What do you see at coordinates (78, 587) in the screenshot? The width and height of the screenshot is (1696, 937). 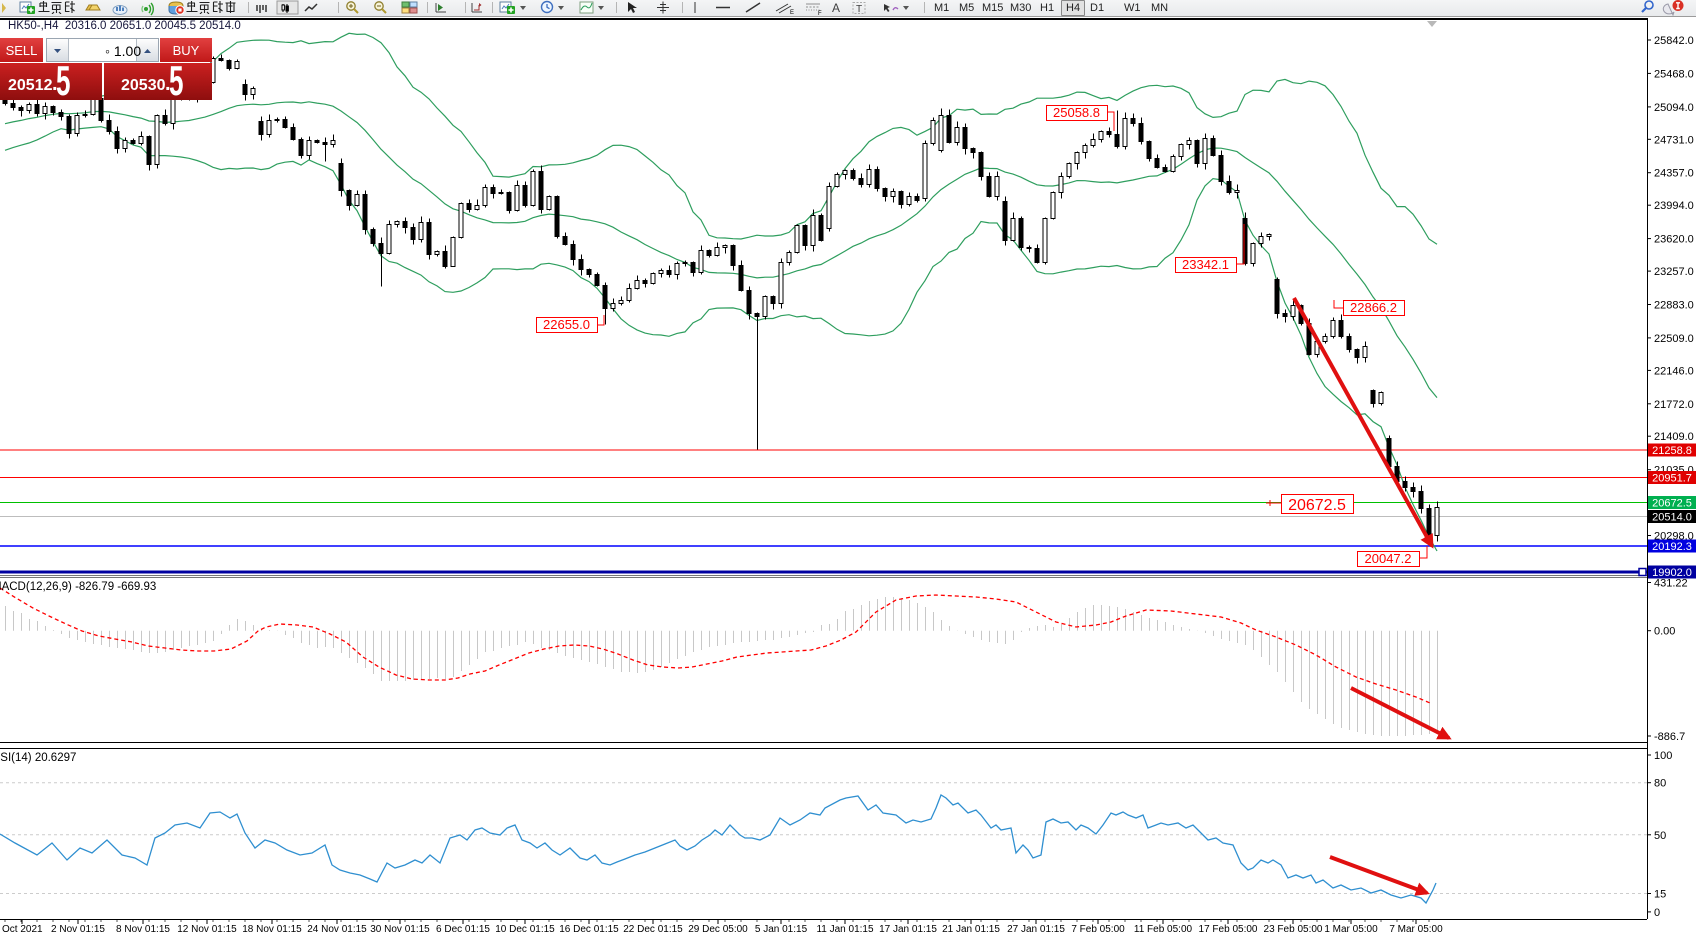 I see `svg-text: MACD(12,26,9) -826.79 -669.93` at bounding box center [78, 587].